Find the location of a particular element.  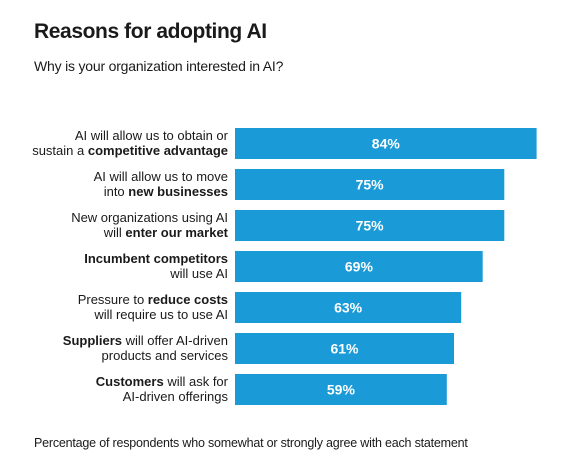

bar-value-label: 59% is located at coordinates (341, 390).